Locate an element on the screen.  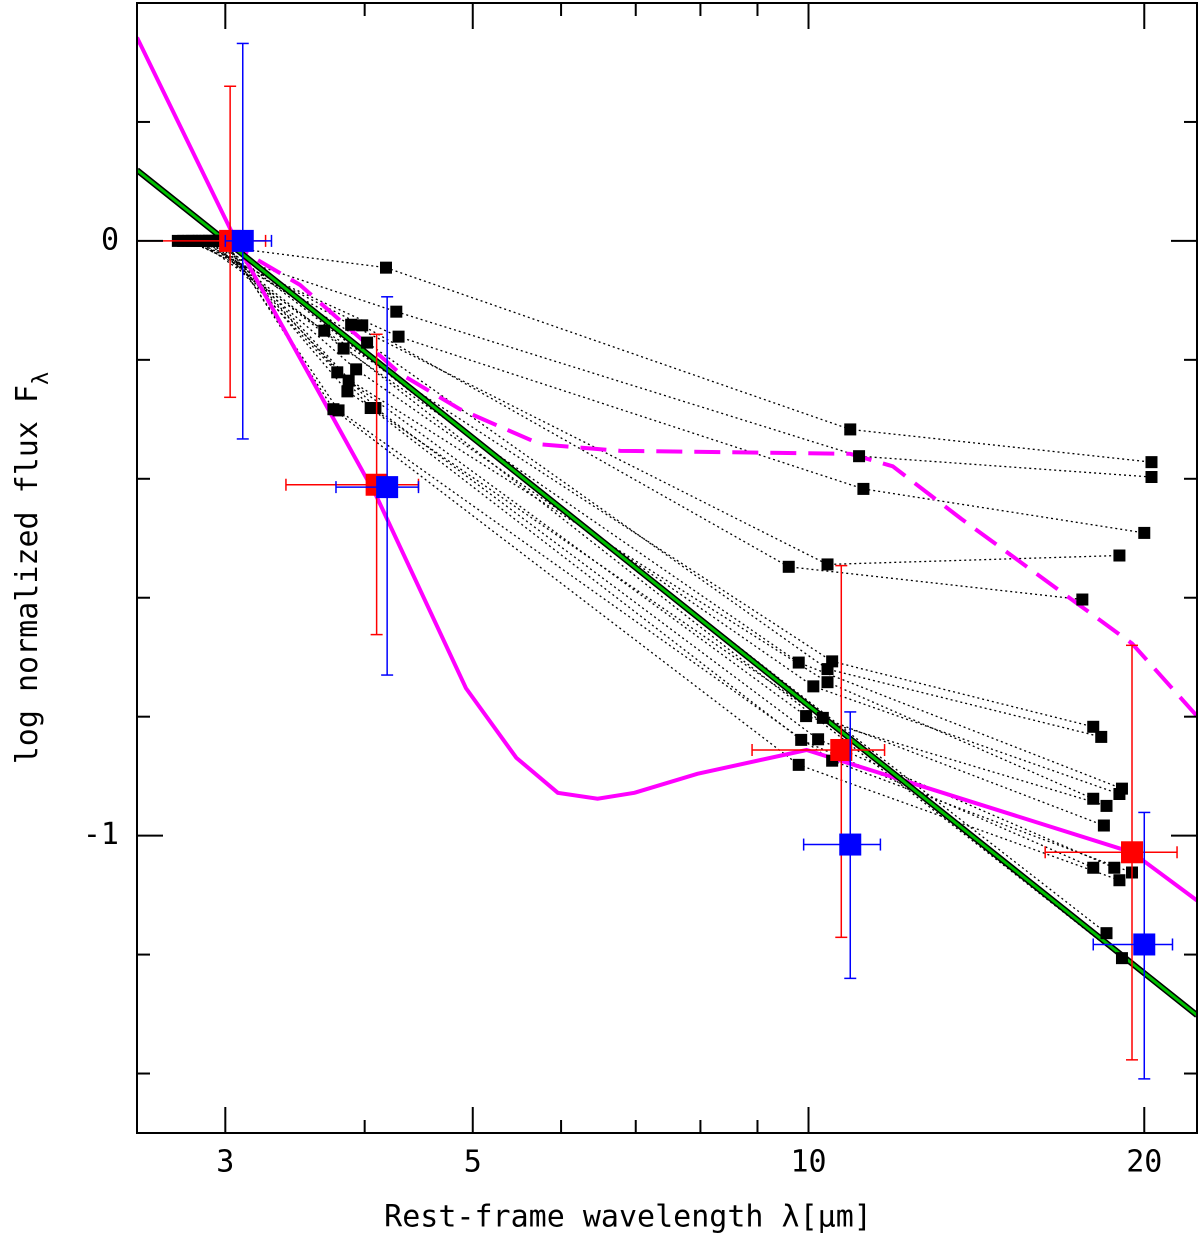
y-axis-label-group: log normalized flux Fλ is located at coordinates (32, 568).